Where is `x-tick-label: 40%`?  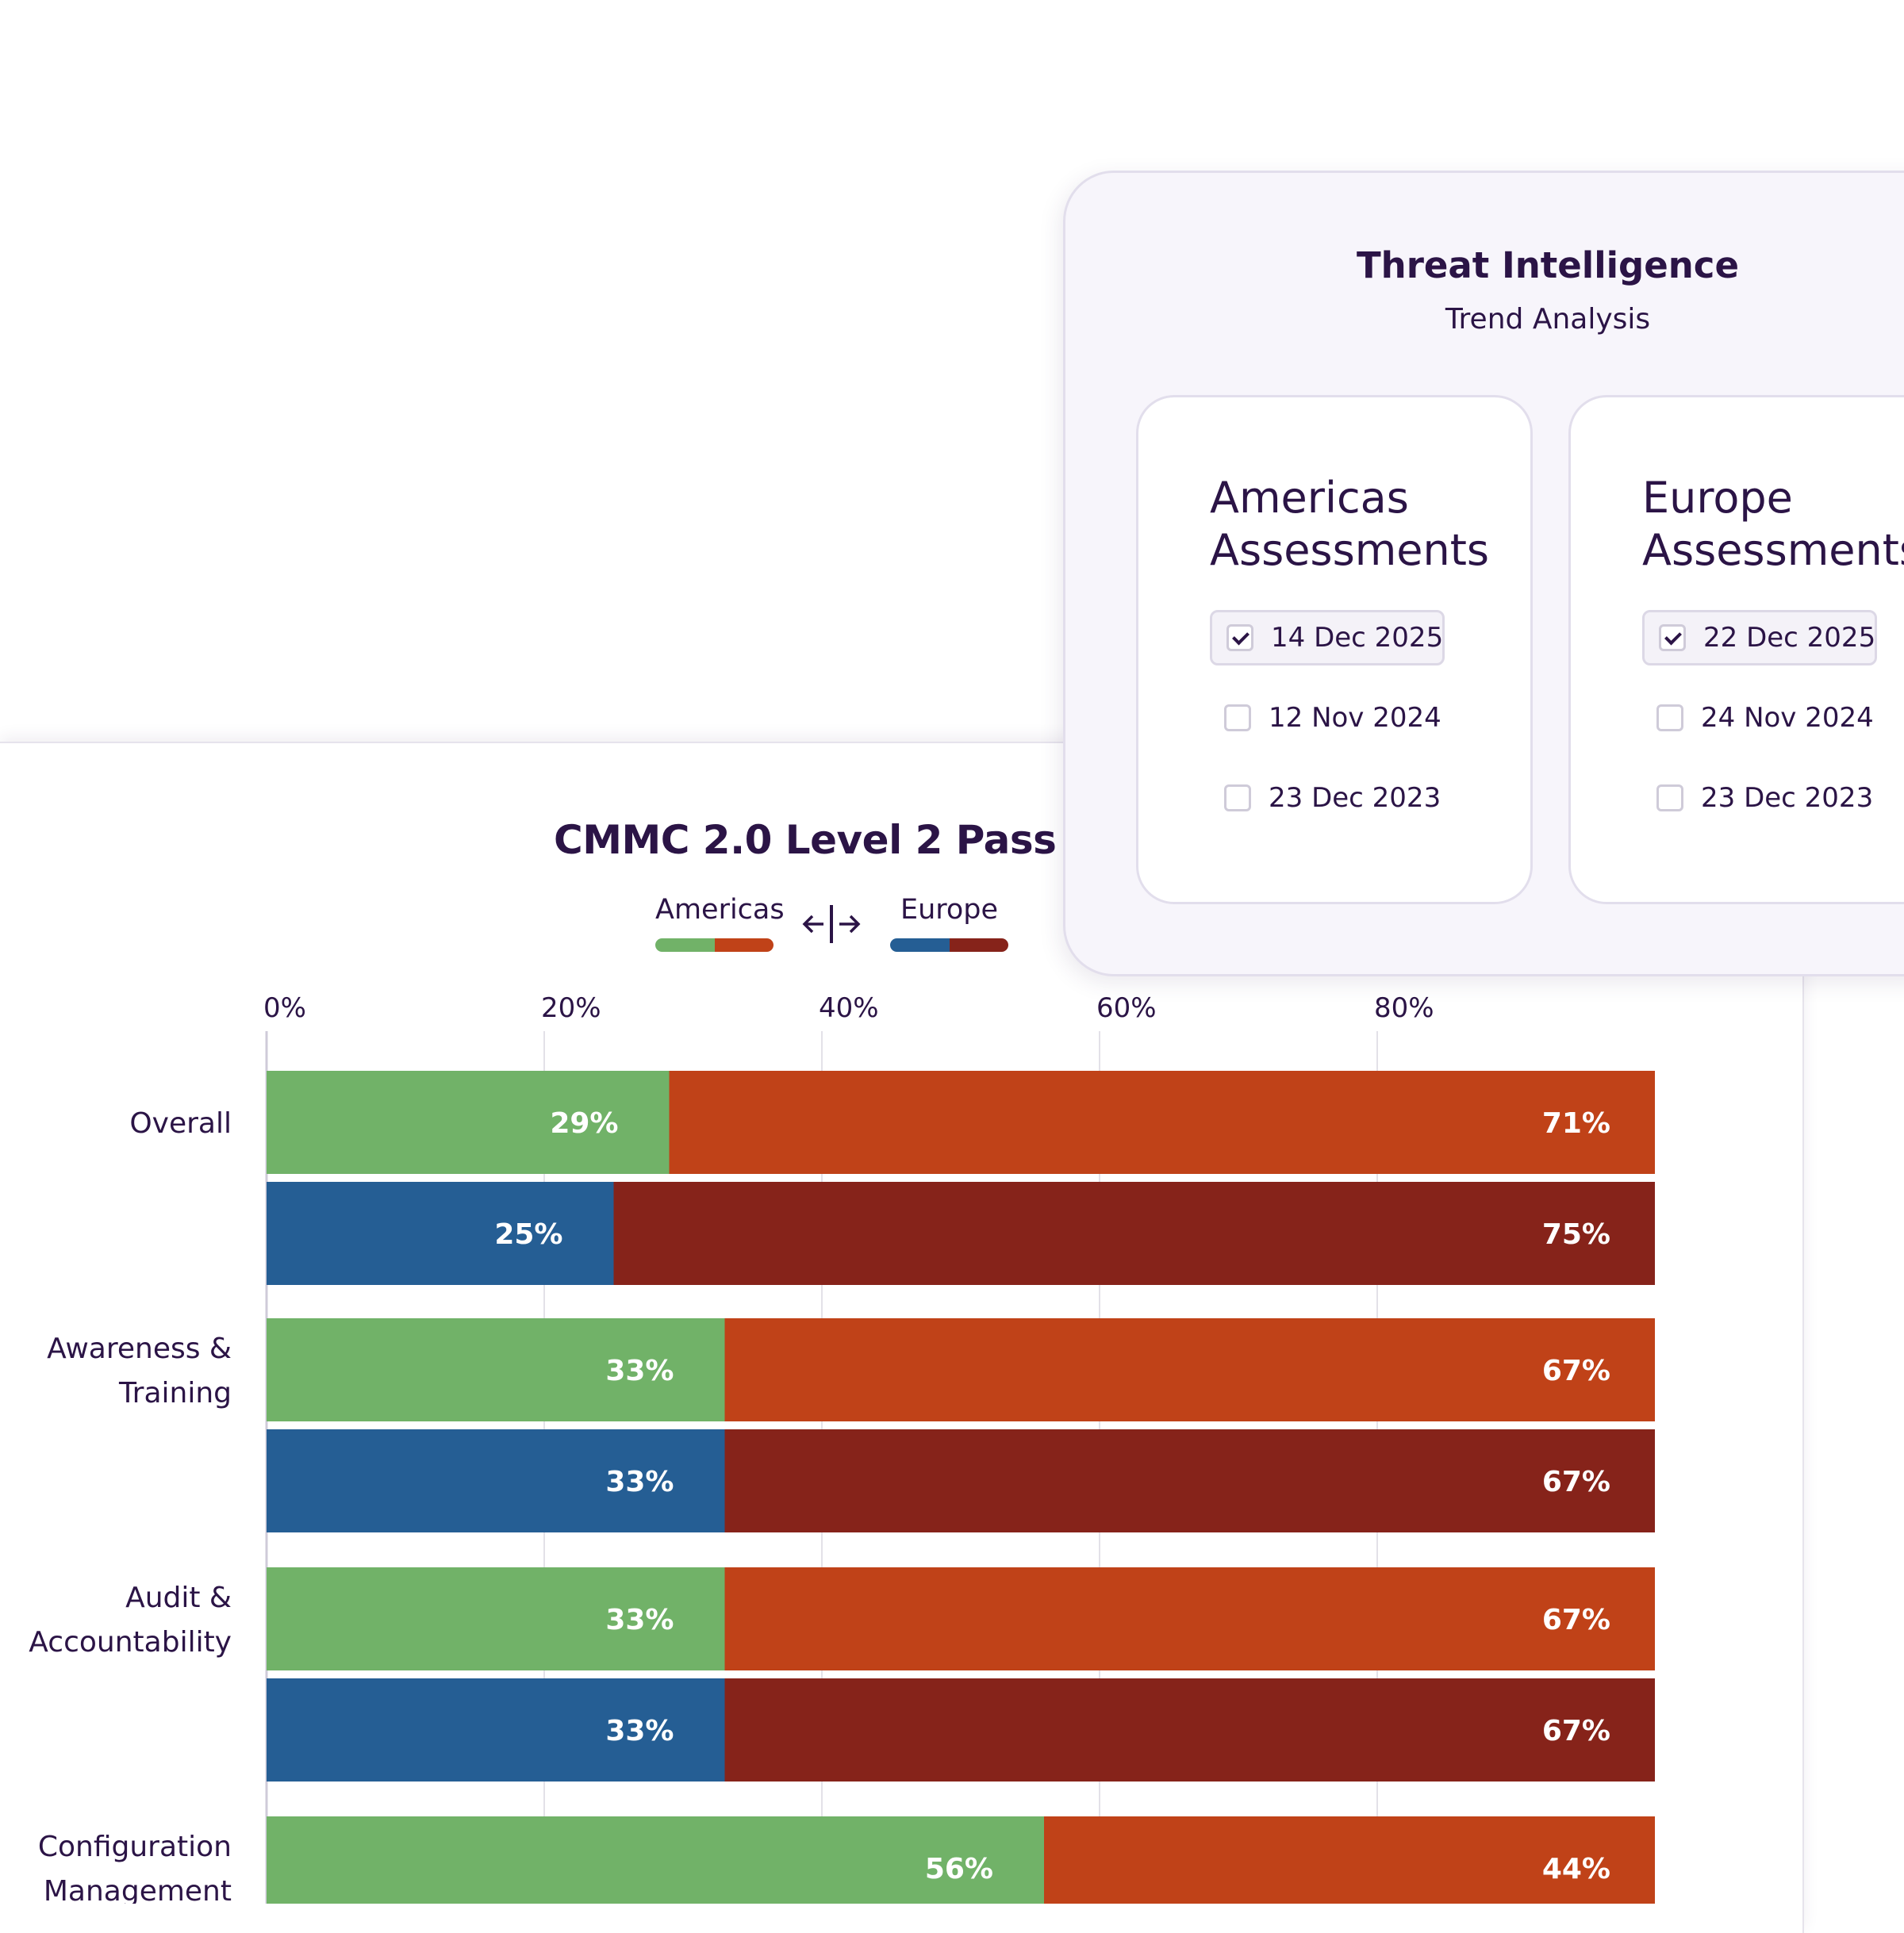 x-tick-label: 40% is located at coordinates (849, 1008).